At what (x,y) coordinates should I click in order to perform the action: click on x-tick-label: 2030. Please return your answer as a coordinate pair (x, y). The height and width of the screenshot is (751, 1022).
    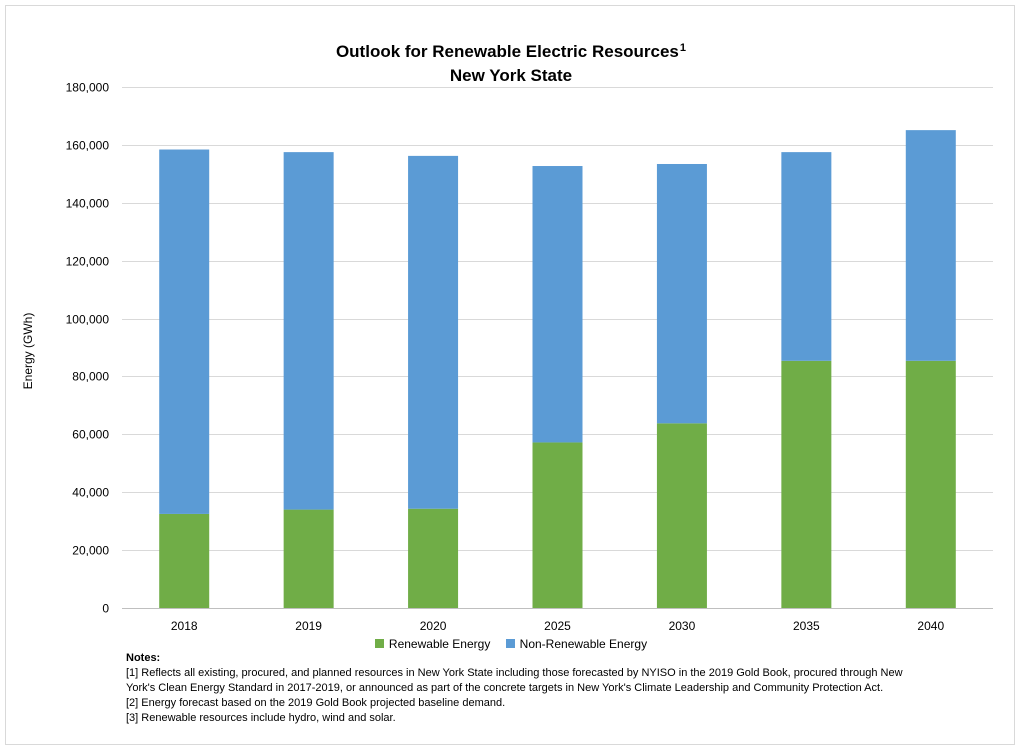
    Looking at the image, I should click on (682, 626).